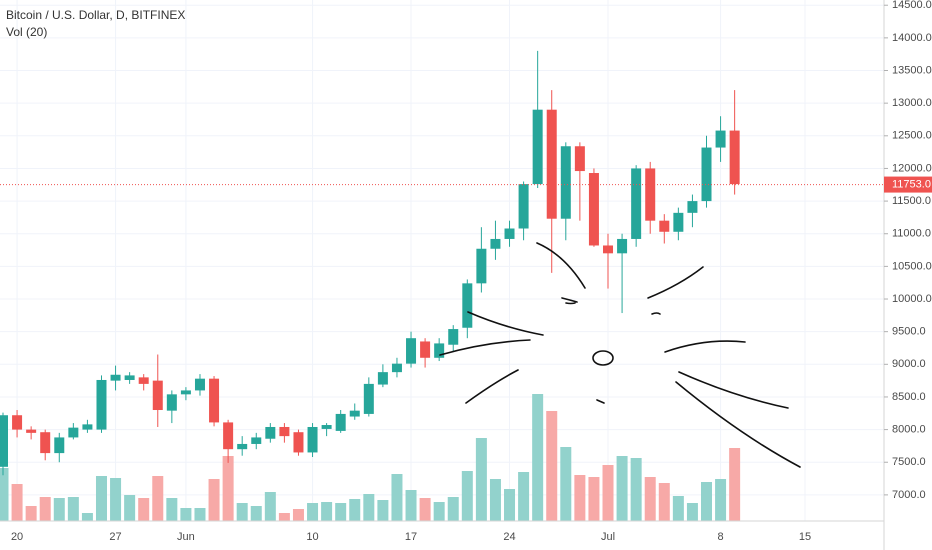 This screenshot has height=550, width=932. Describe the element at coordinates (509, 537) in the screenshot. I see `x-tick-label: 24` at that location.